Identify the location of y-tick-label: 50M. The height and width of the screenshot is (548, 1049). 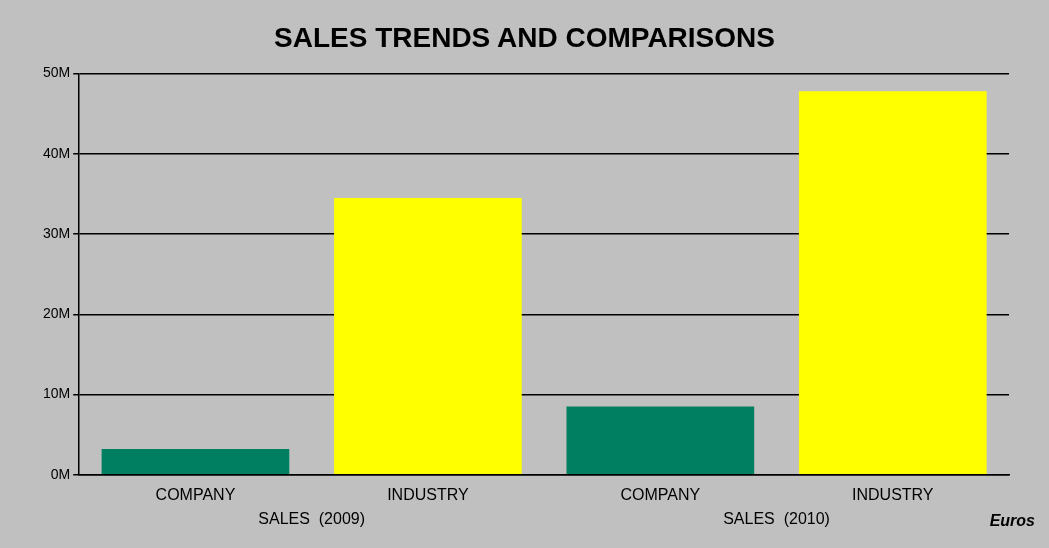
(57, 72).